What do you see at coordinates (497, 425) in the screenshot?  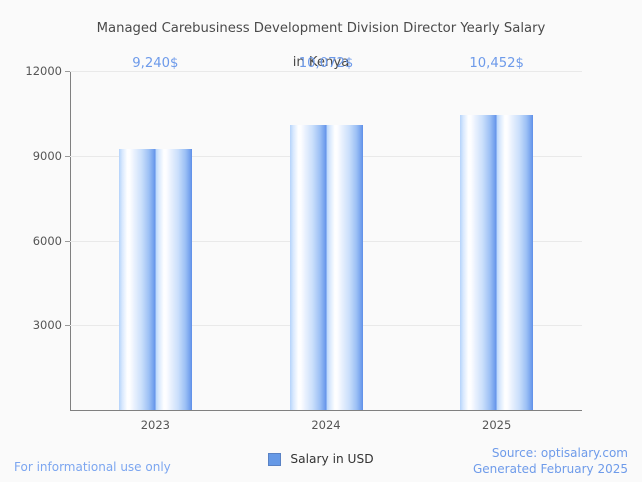 I see `x-axis-label-2025: 2025` at bounding box center [497, 425].